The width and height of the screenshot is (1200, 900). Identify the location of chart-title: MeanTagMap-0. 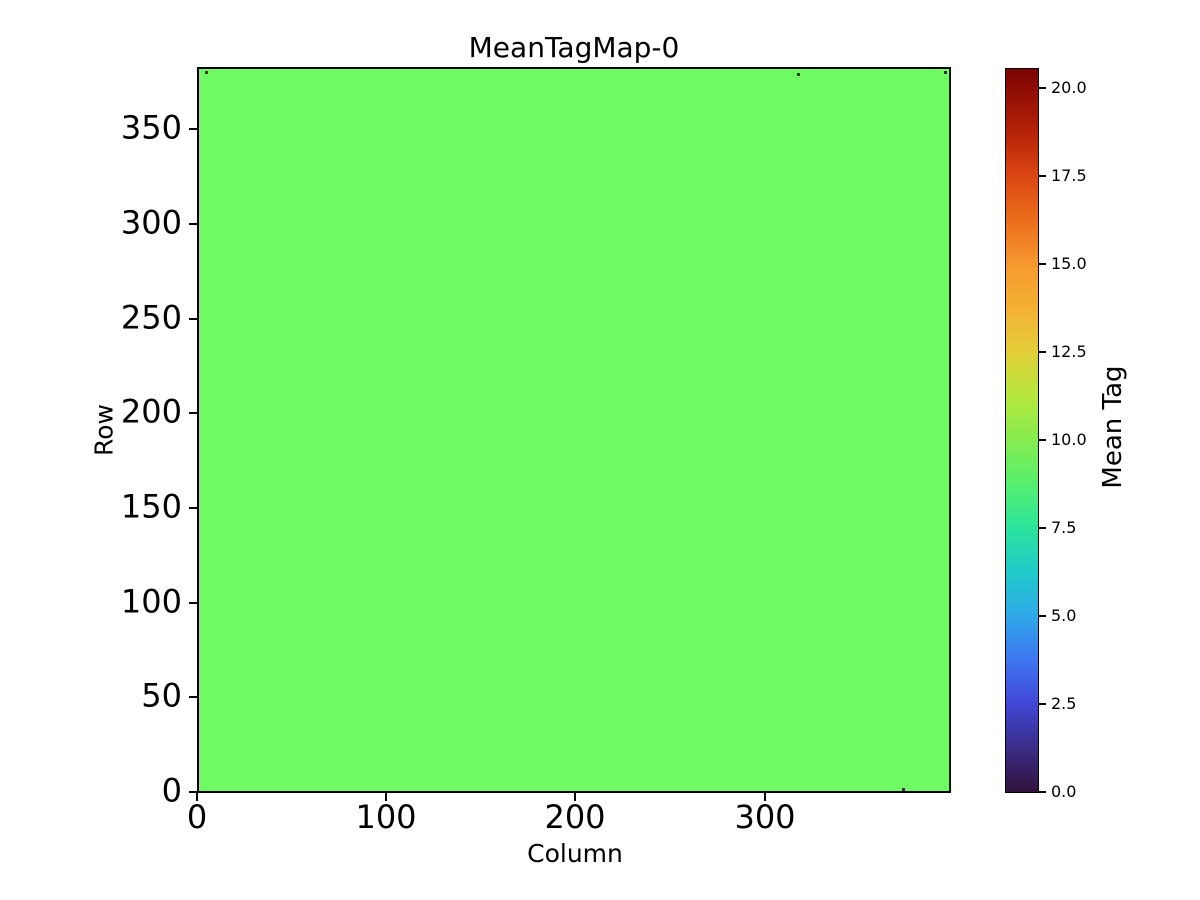
(574, 47).